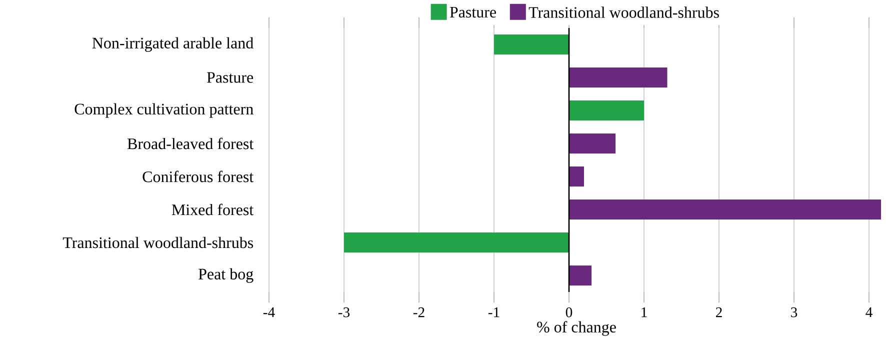 This screenshot has width=886, height=340. Describe the element at coordinates (623, 12) in the screenshot. I see `legend-label: Transitional woodland-shrubs` at that location.